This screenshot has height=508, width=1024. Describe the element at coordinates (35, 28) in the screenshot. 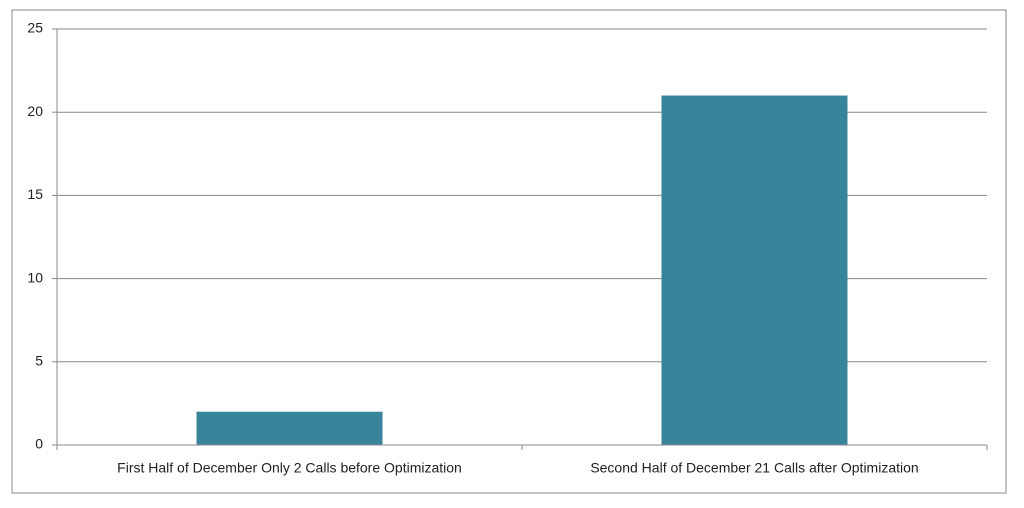

I see `y-tick-label: 25` at that location.